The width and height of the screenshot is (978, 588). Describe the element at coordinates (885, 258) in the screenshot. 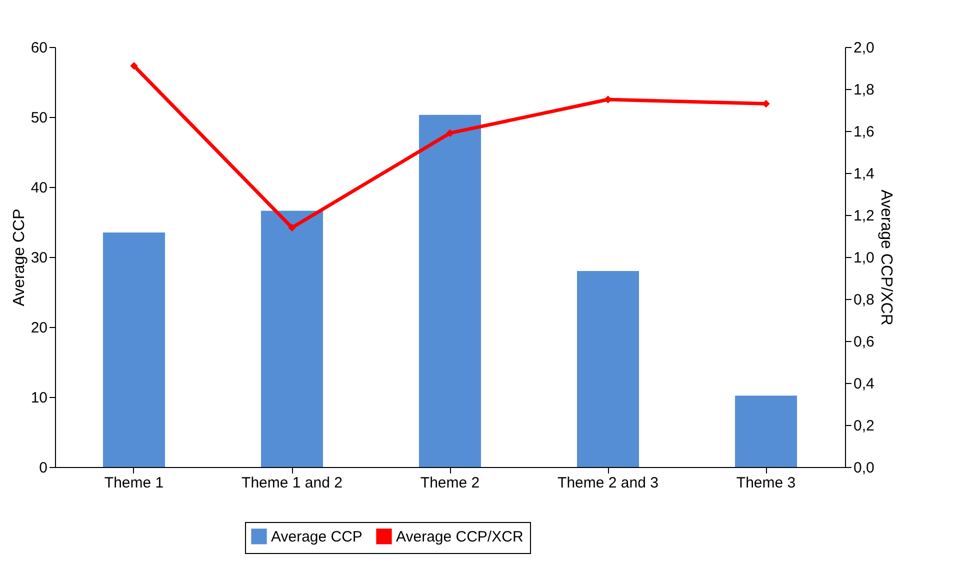

I see `y2-axis-title: Average CCP/XCR` at that location.